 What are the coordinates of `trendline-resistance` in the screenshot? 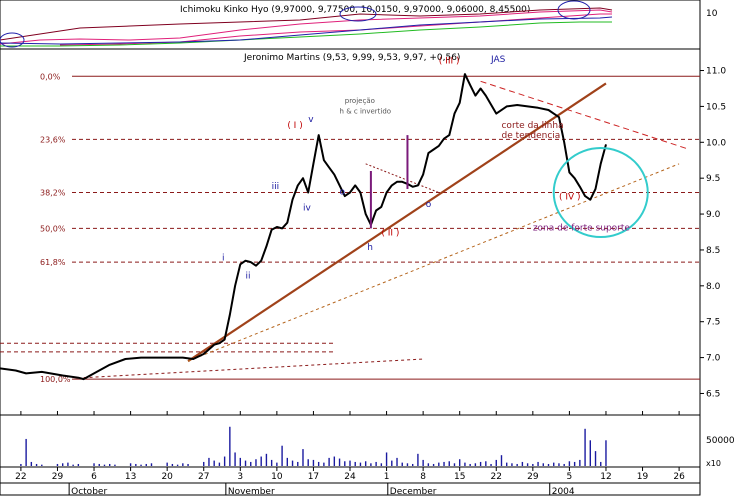 It's located at (585, 115).